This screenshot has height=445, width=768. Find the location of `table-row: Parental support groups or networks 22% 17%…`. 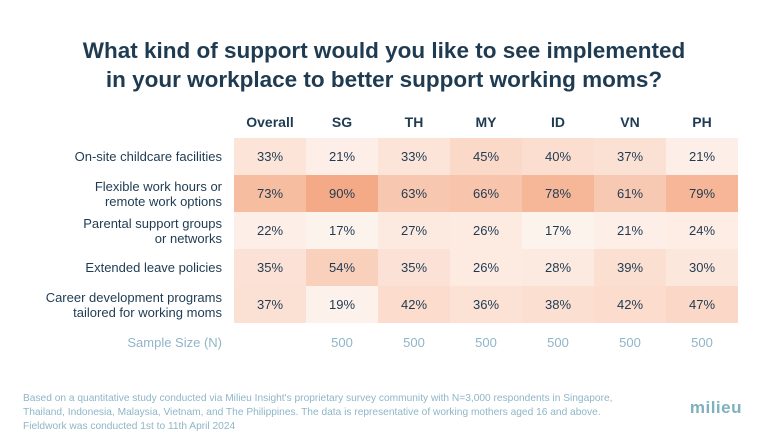

table-row: Parental support groups or networks 22% 17%… is located at coordinates (379, 230).